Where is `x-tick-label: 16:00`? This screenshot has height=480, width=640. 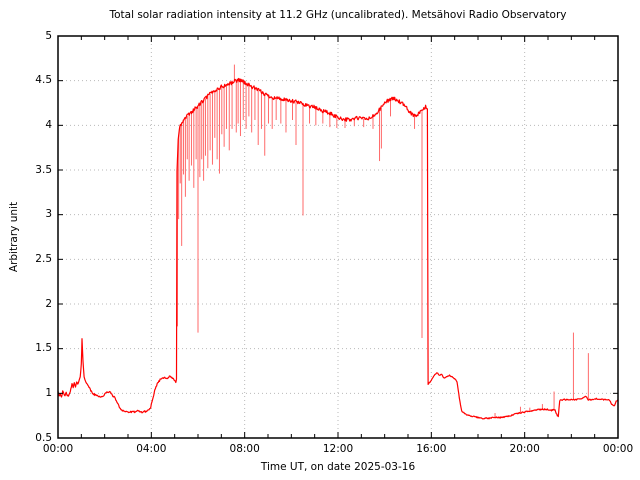
x-tick-label: 16:00 is located at coordinates (431, 449).